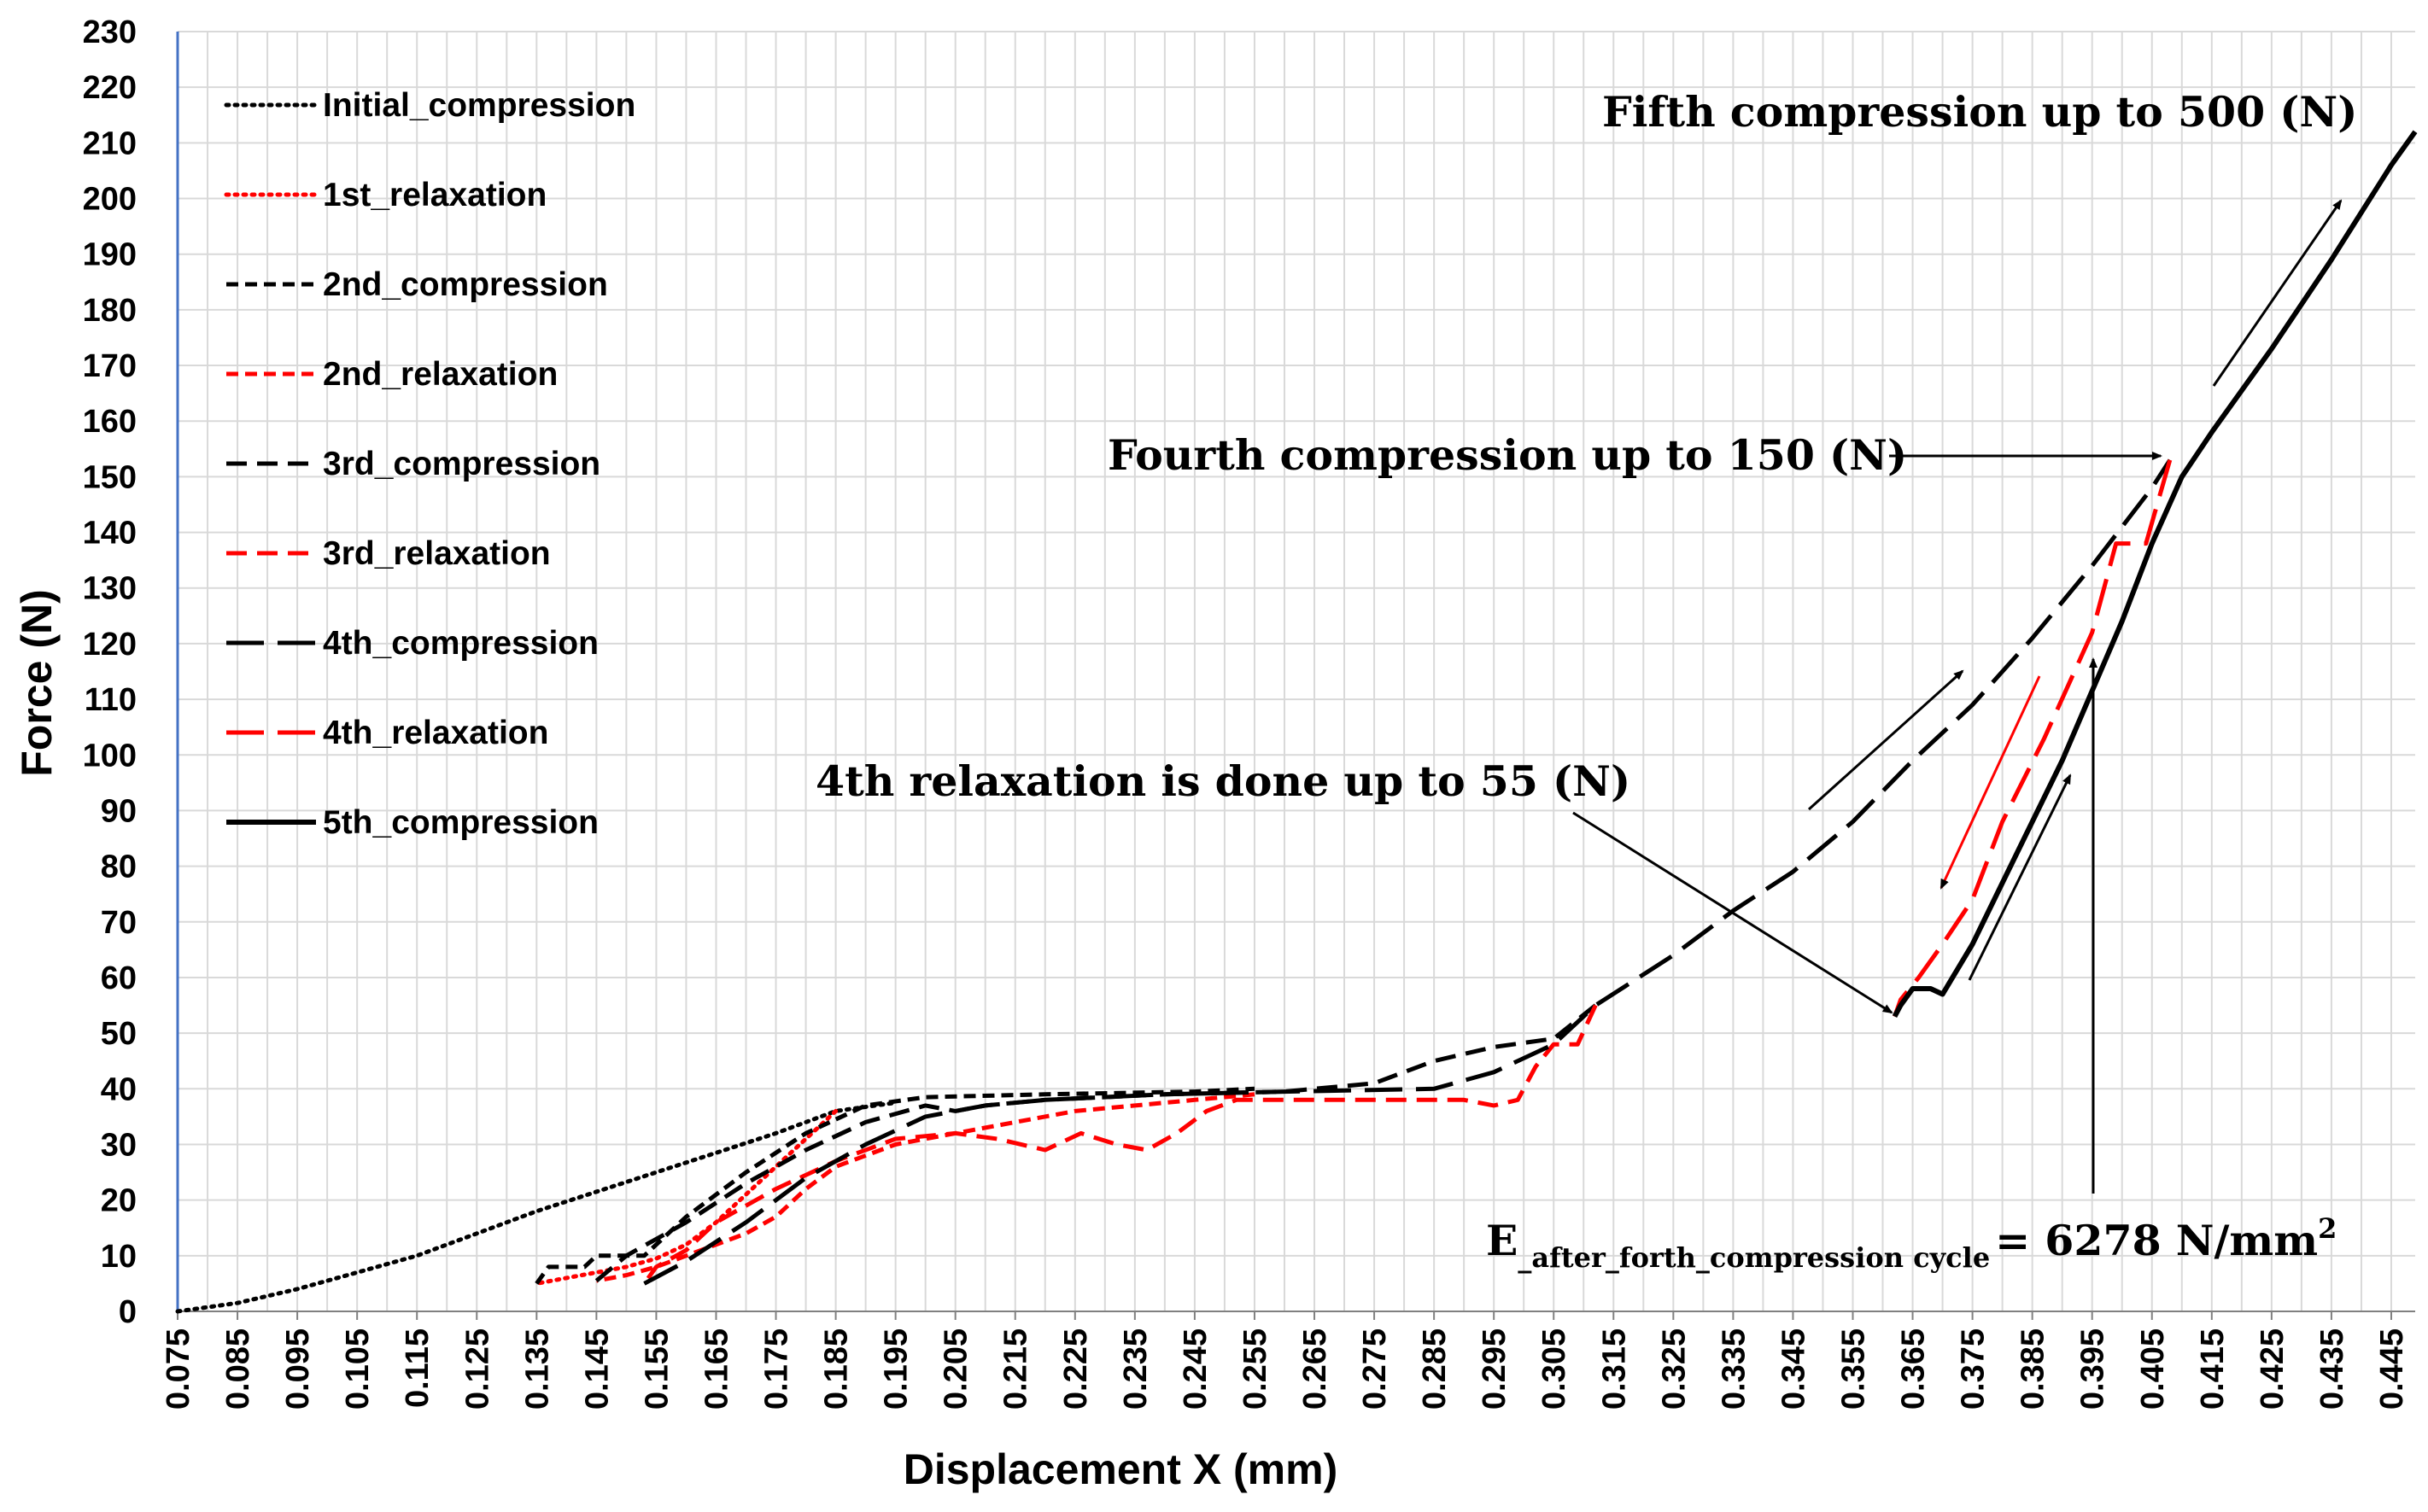 The image size is (2428, 1512). What do you see at coordinates (110, 366) in the screenshot?
I see `y-tick-label: 170` at bounding box center [110, 366].